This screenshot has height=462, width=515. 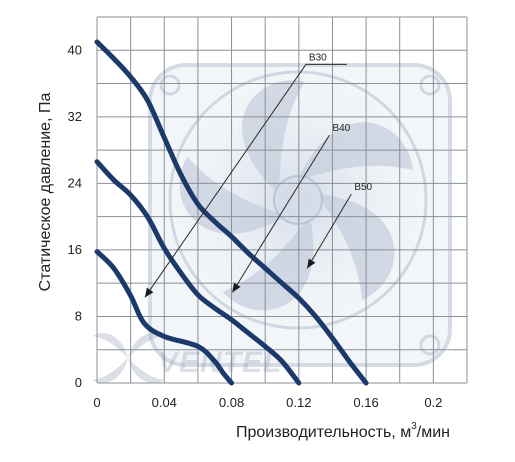 I want to click on series-label-b50: B50, so click(x=363, y=187).